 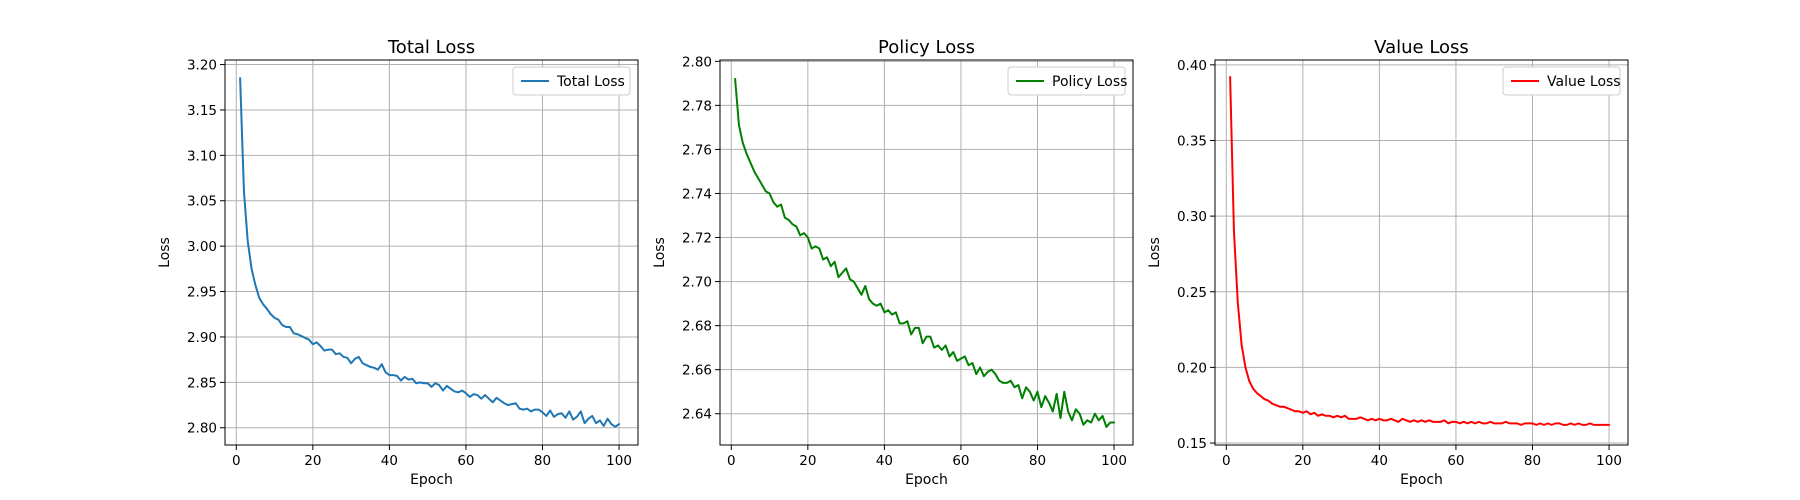 I want to click on y-tick-label: 2.90, so click(x=202, y=338).